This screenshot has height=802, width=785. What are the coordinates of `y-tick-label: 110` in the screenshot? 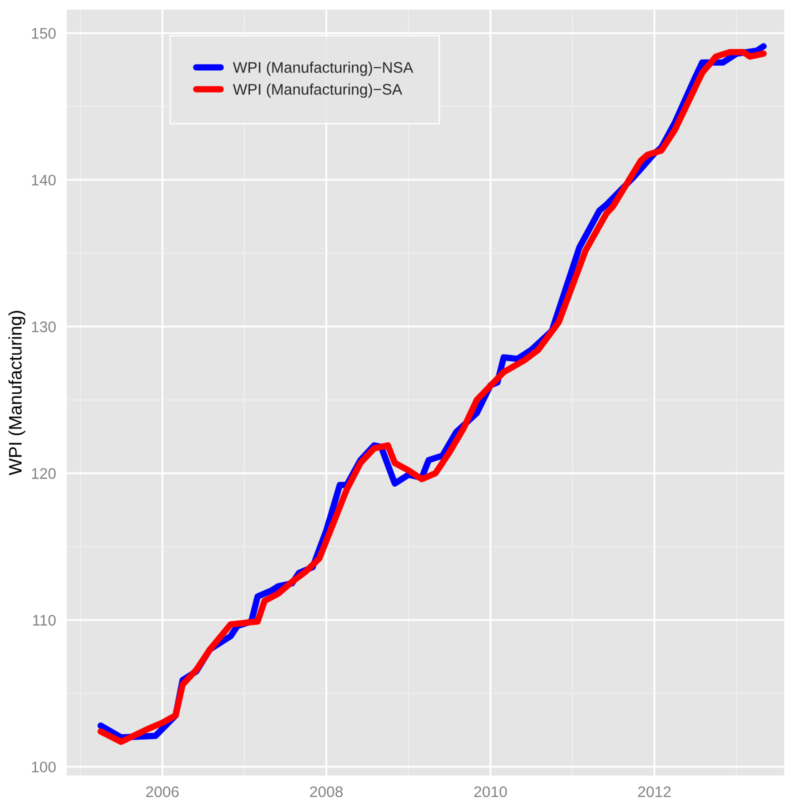 It's located at (44, 620).